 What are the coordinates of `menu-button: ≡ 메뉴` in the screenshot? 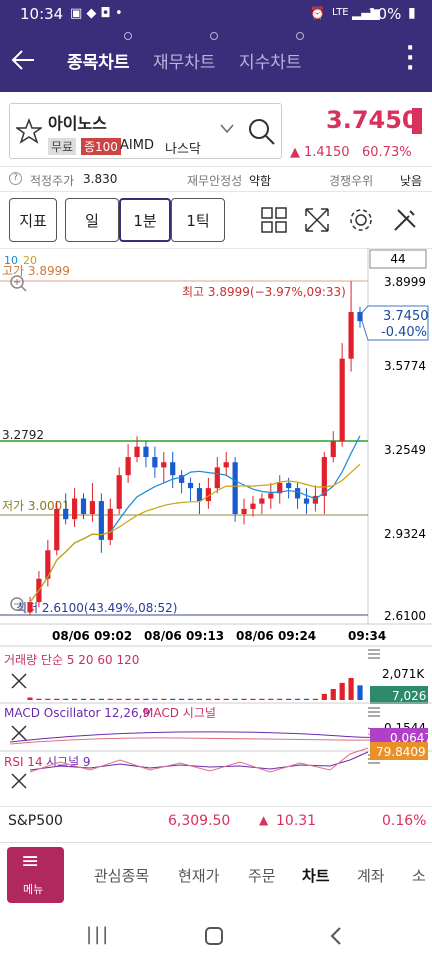 It's located at (35, 875).